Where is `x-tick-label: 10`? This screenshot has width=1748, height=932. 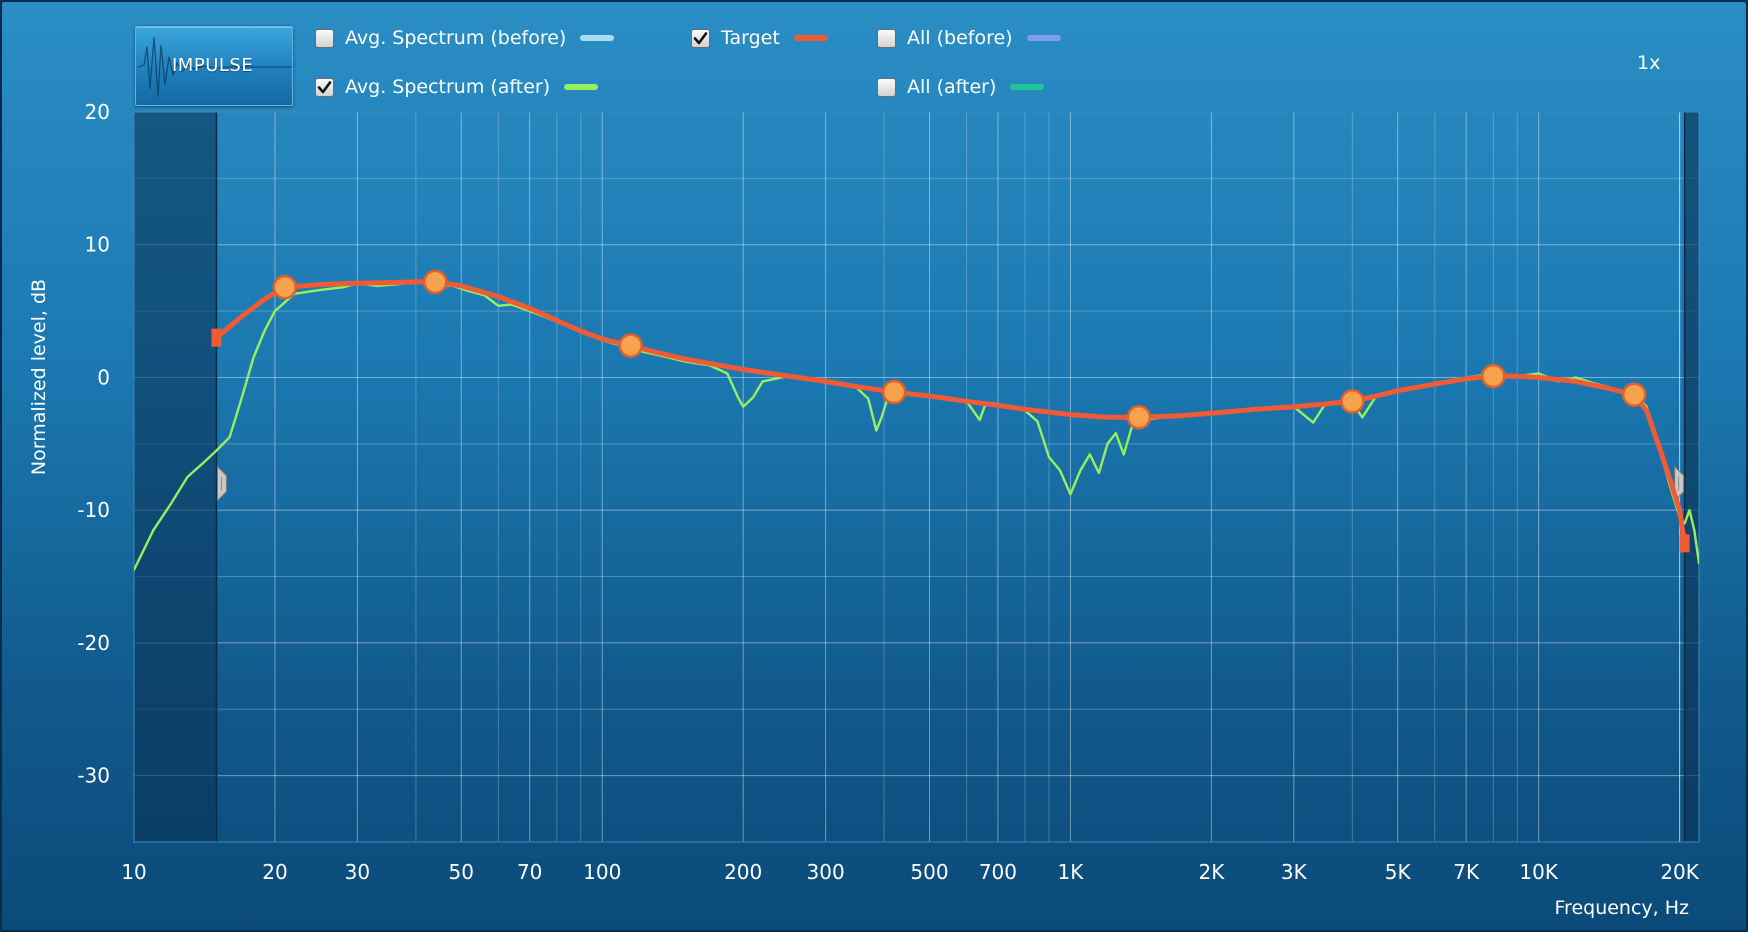
x-tick-label: 10 is located at coordinates (133, 872).